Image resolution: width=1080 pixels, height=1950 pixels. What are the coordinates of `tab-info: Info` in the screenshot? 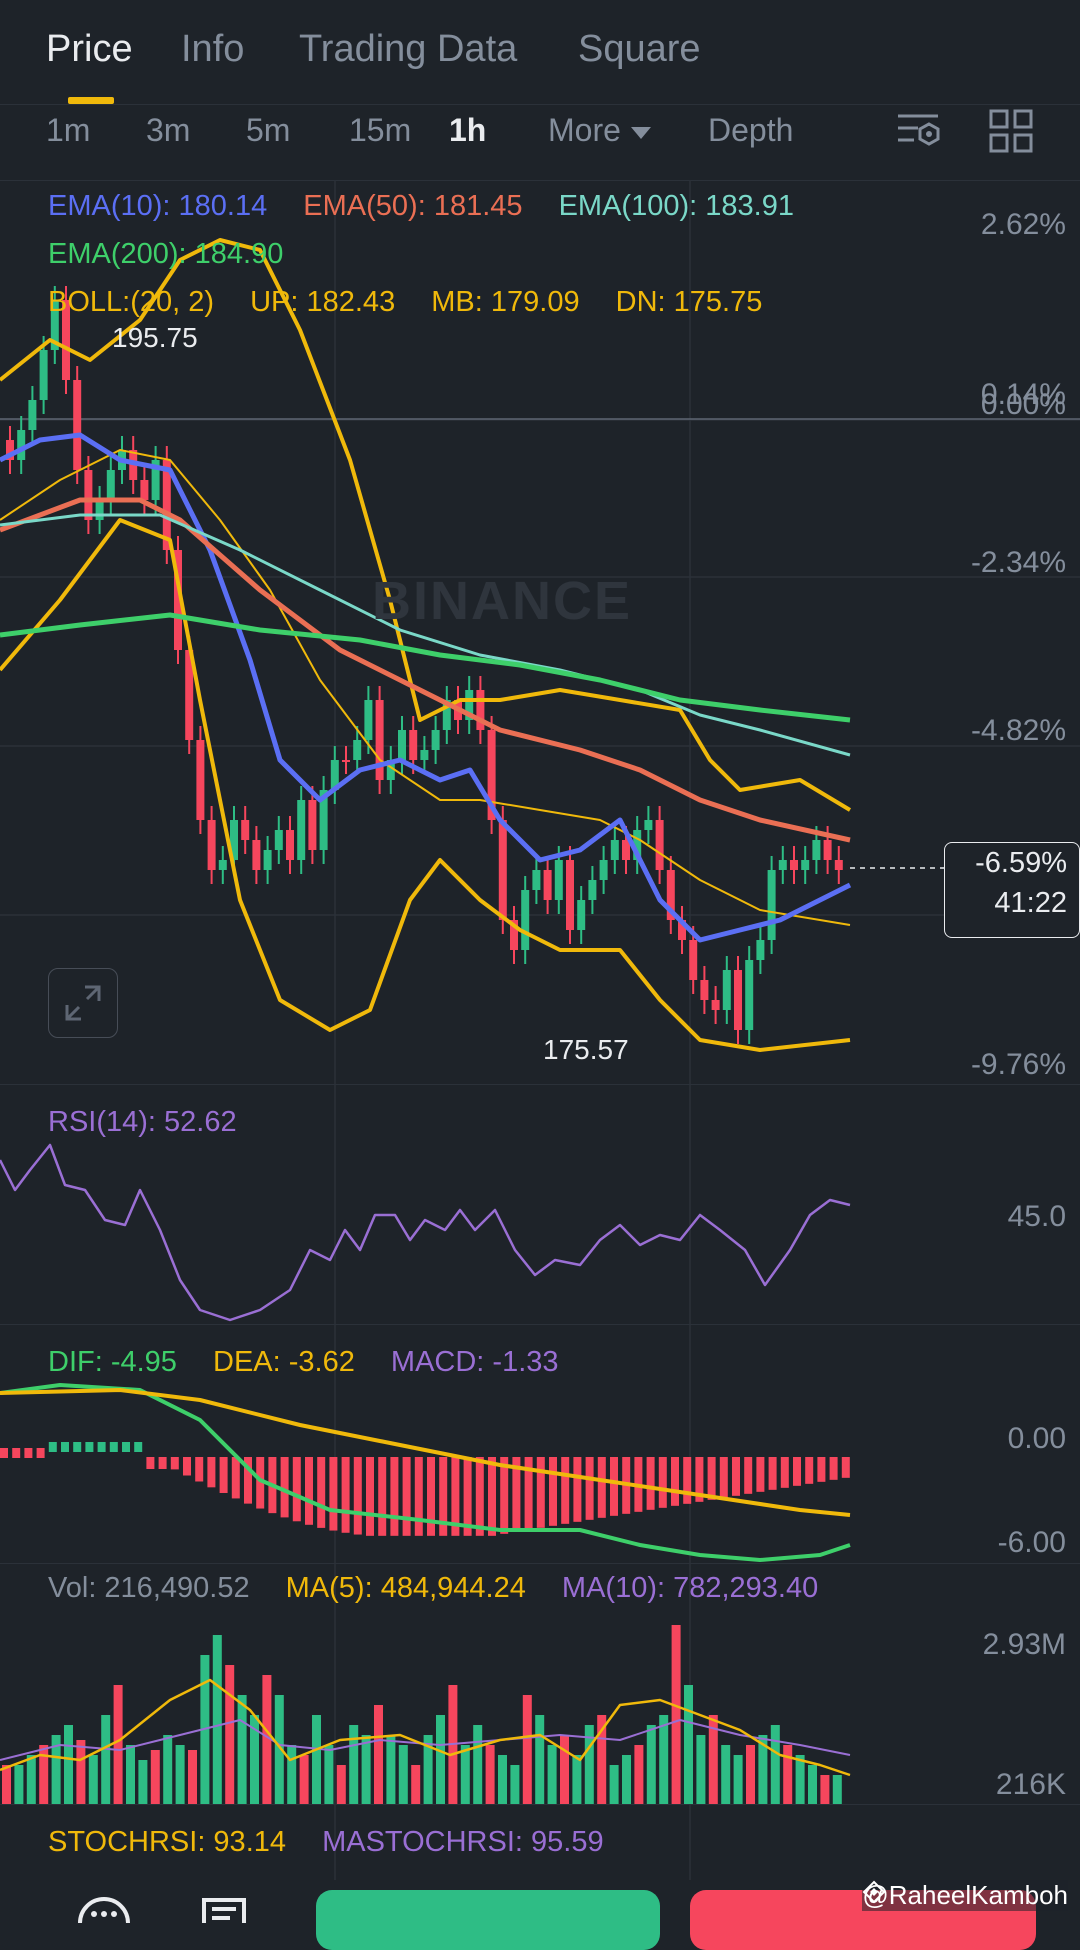 It's located at (213, 49).